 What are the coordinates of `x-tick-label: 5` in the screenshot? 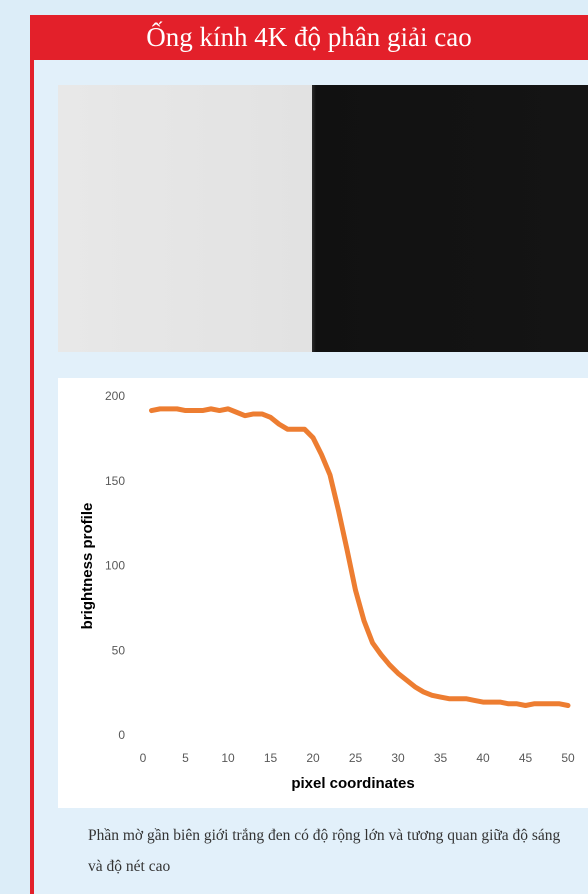 It's located at (185, 758).